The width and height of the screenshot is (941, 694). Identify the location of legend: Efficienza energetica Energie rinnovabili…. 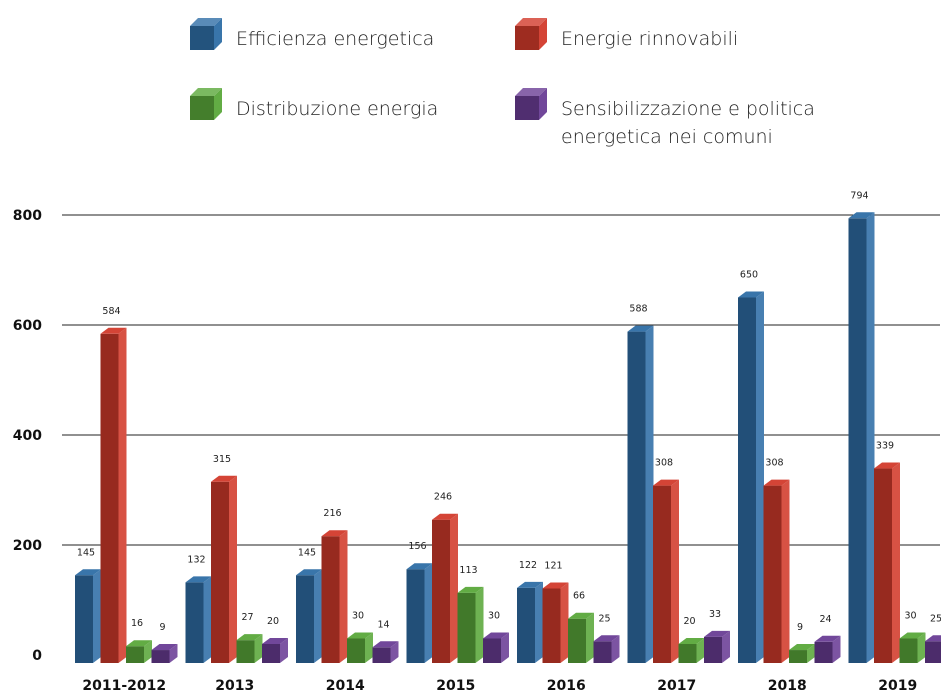
(502, 83).